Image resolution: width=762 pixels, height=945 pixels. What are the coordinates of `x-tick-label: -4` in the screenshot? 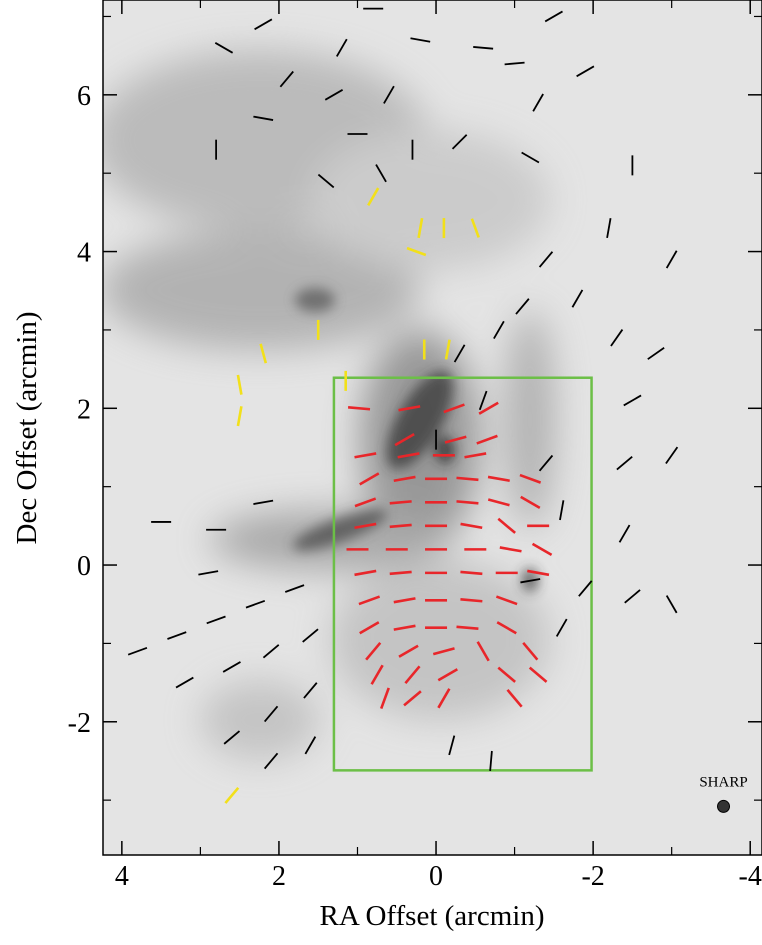 It's located at (750, 876).